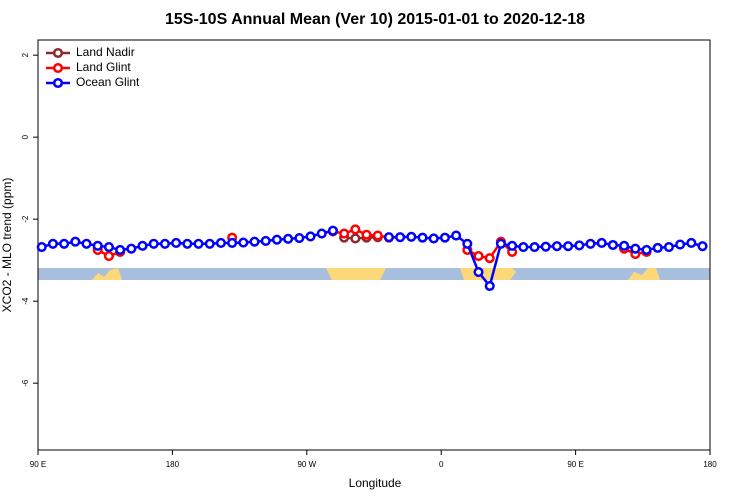 The image size is (750, 500). I want to click on legend-item: Ocean Glint, so click(93, 82).